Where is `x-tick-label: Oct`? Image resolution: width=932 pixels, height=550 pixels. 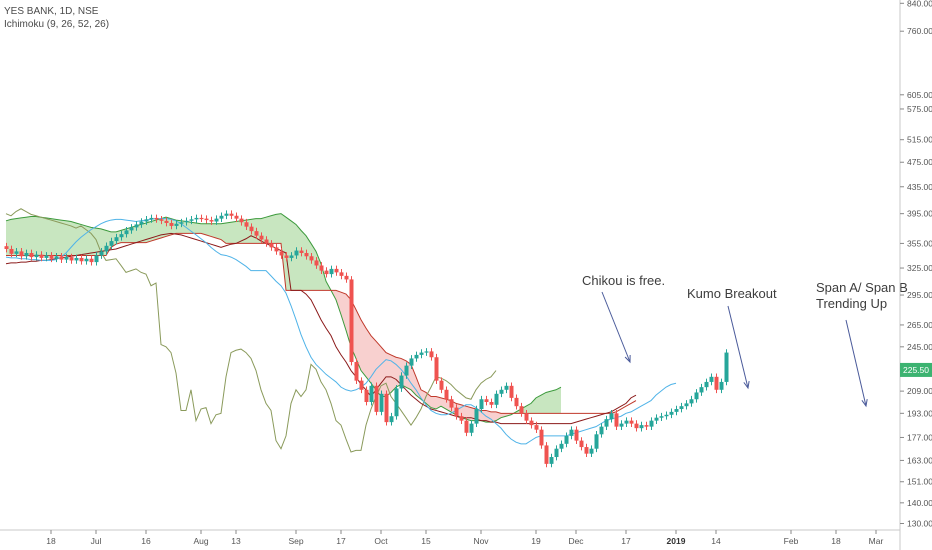
x-tick-label: Oct is located at coordinates (381, 541).